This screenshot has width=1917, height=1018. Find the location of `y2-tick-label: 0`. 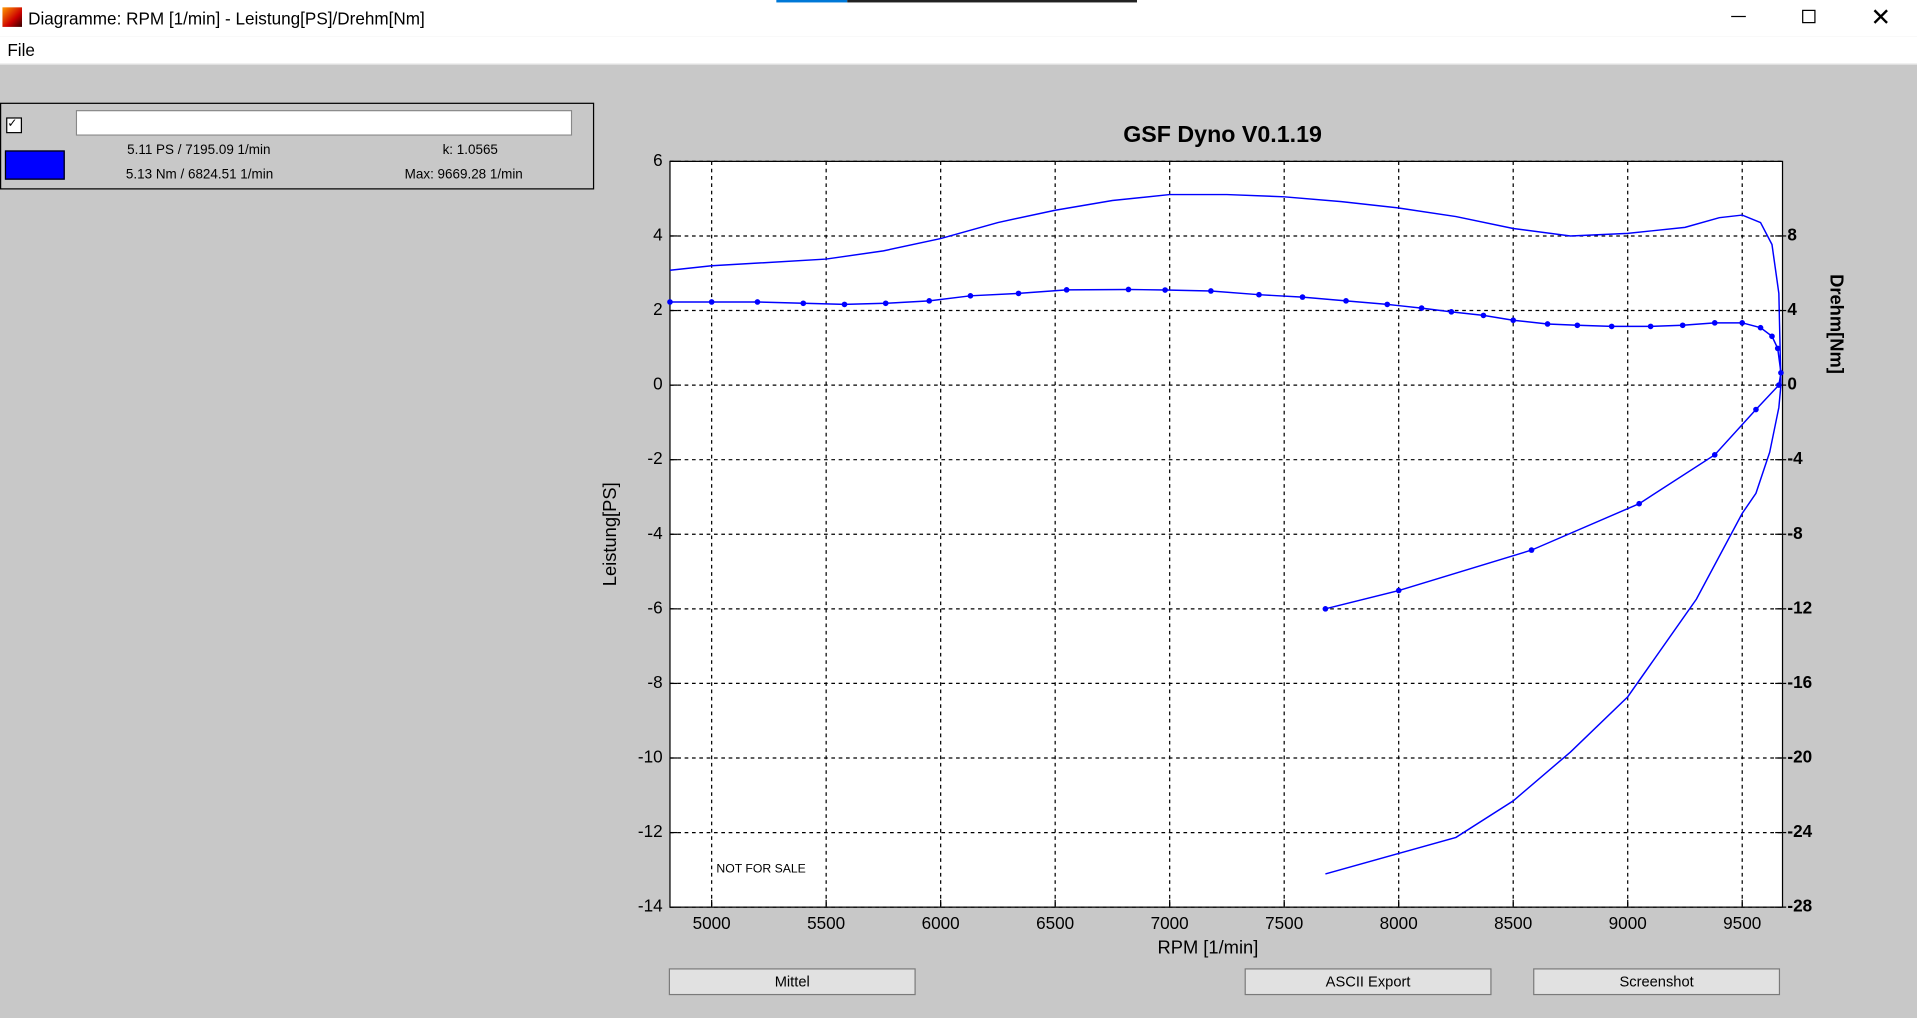

y2-tick-label: 0 is located at coordinates (1792, 384).